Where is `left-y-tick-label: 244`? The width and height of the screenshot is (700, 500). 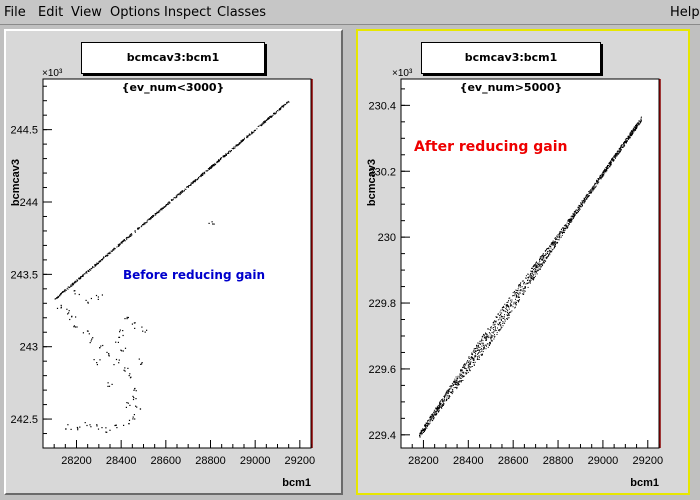 left-y-tick-label: 244 is located at coordinates (29, 203).